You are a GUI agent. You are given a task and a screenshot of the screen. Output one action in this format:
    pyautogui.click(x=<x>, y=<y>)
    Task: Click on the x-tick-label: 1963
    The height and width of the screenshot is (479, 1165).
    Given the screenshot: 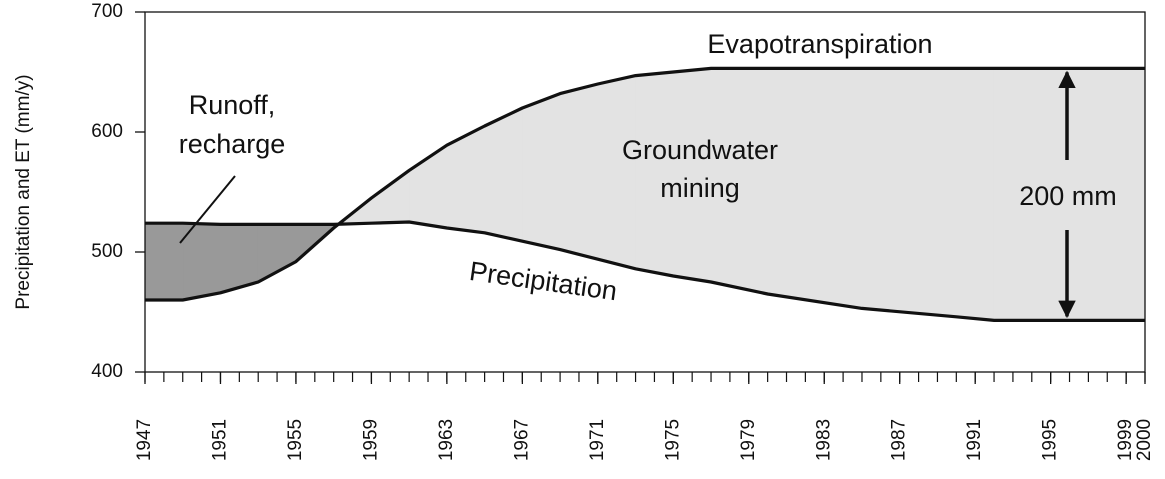 What is the action you would take?
    pyautogui.click(x=446, y=440)
    